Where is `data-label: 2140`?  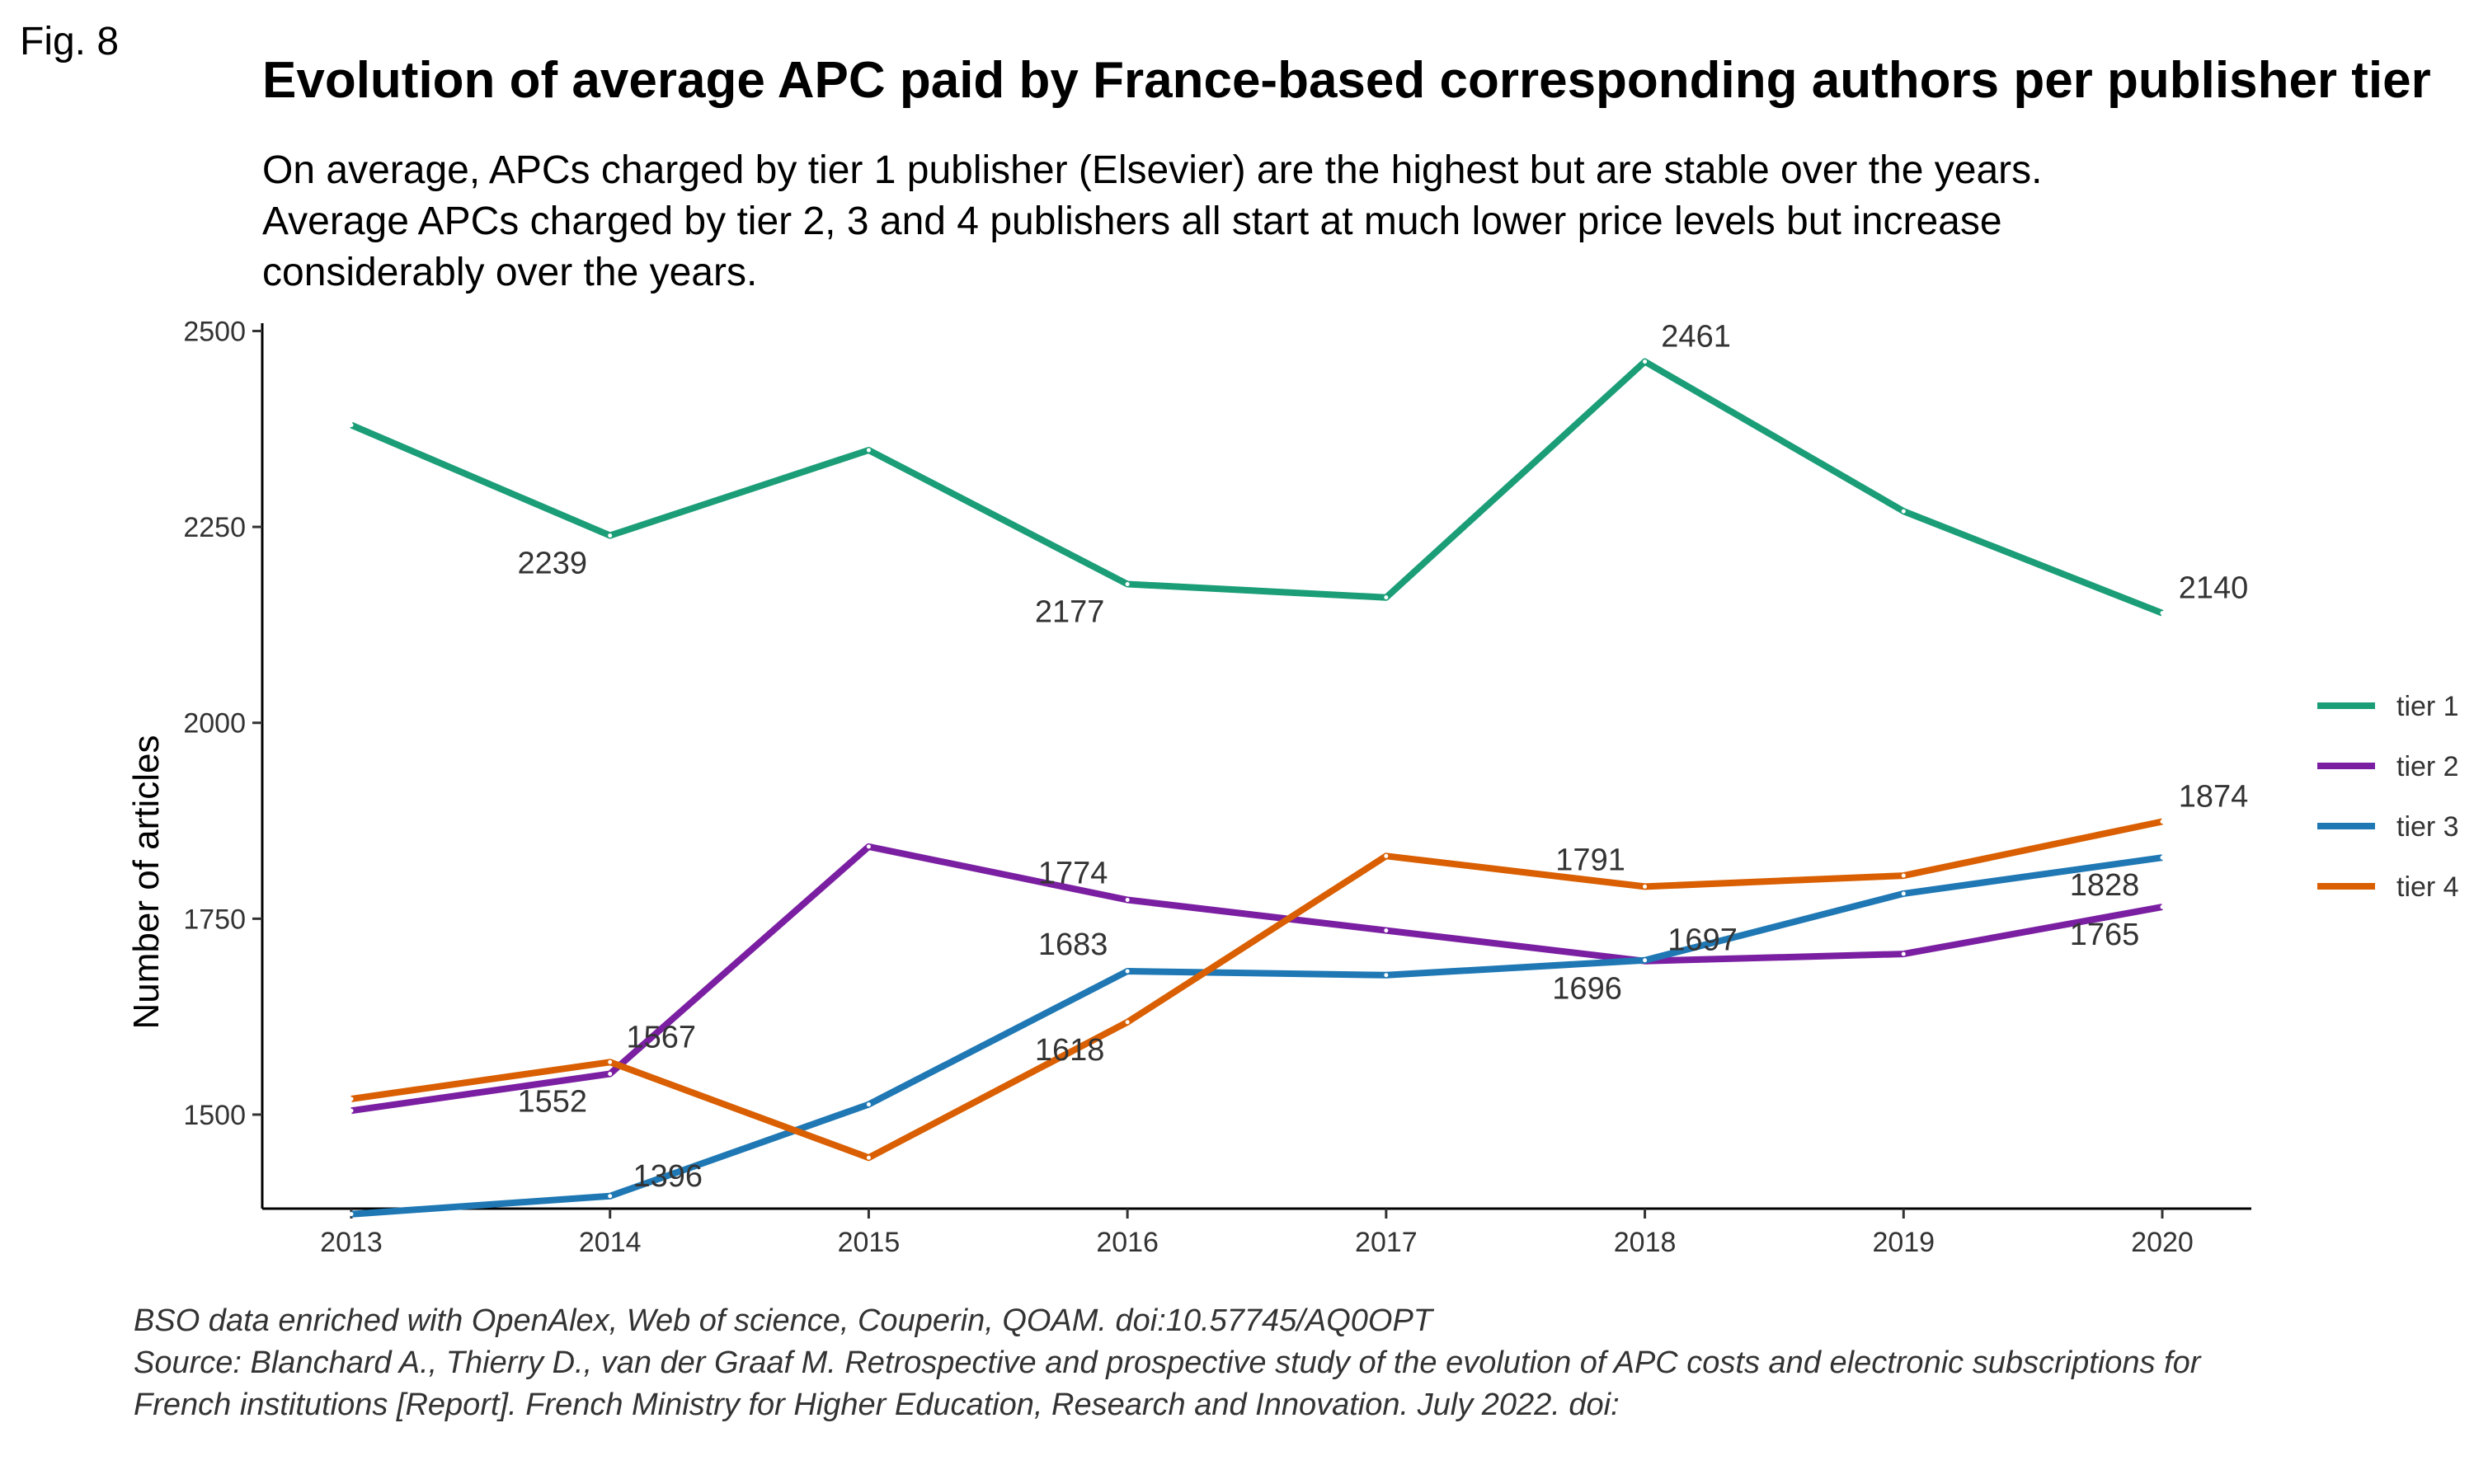 data-label: 2140 is located at coordinates (2214, 588).